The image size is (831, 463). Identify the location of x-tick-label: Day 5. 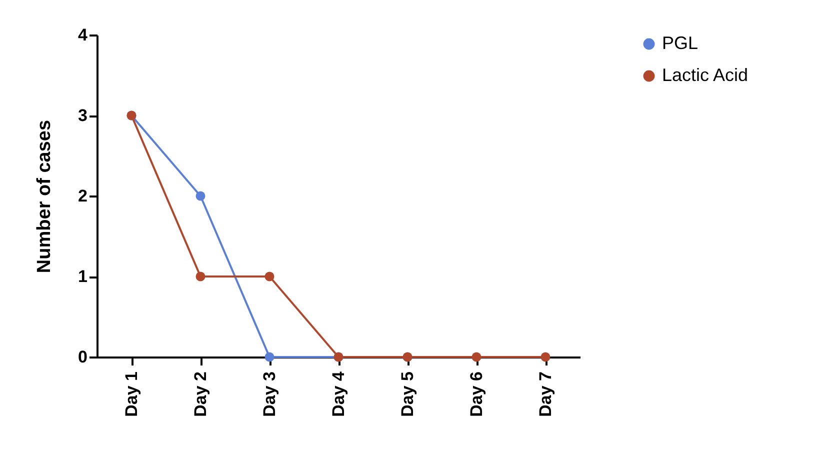
(407, 394).